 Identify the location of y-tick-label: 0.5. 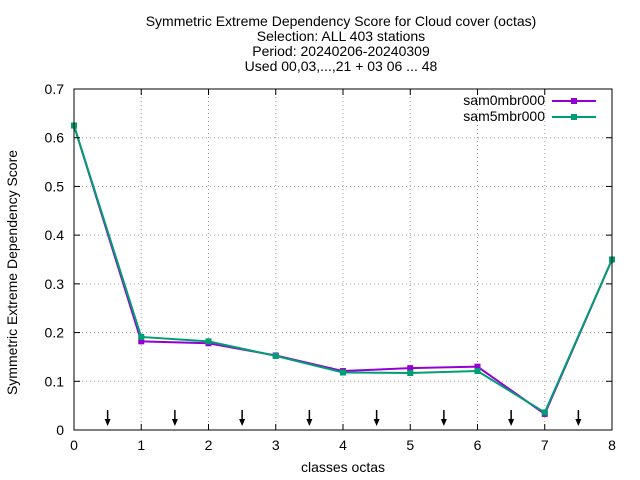
(55, 186).